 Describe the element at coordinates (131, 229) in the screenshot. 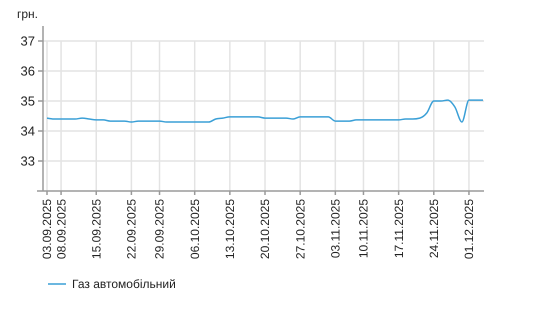

I see `x-tick-label: 22.09.2025` at that location.